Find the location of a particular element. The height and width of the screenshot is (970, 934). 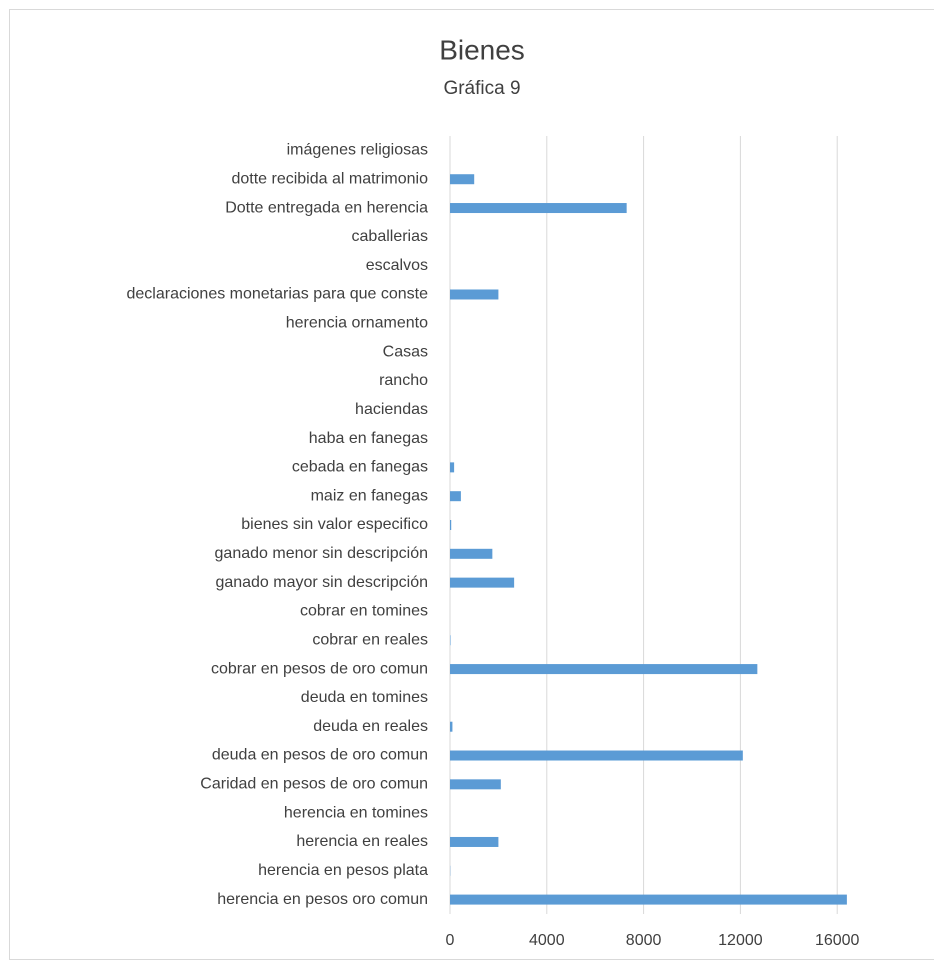

y-tick-label: imágenes religiosas is located at coordinates (357, 150).